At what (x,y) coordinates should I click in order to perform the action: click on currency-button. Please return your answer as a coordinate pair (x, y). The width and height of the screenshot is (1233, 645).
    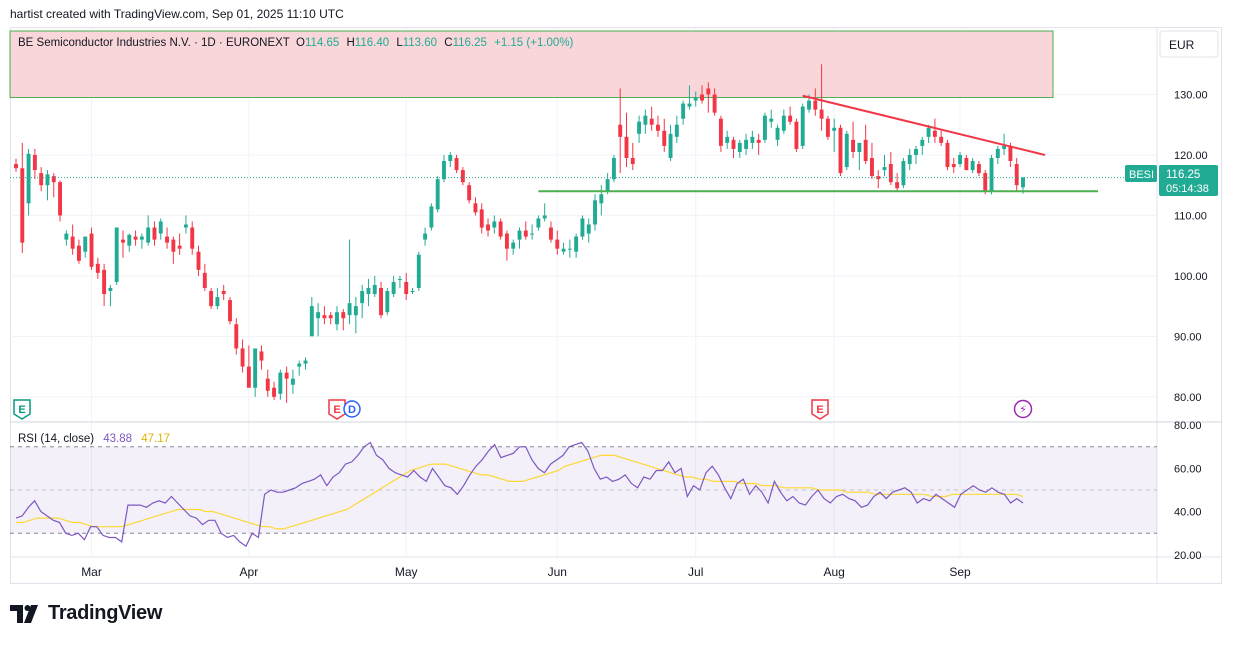
    Looking at the image, I should click on (1189, 44).